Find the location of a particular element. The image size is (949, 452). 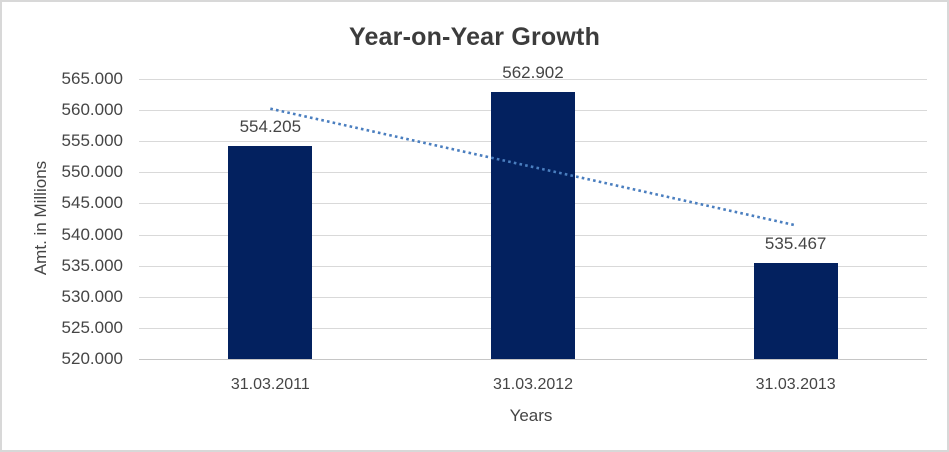

data-label: 562.902 is located at coordinates (533, 73).